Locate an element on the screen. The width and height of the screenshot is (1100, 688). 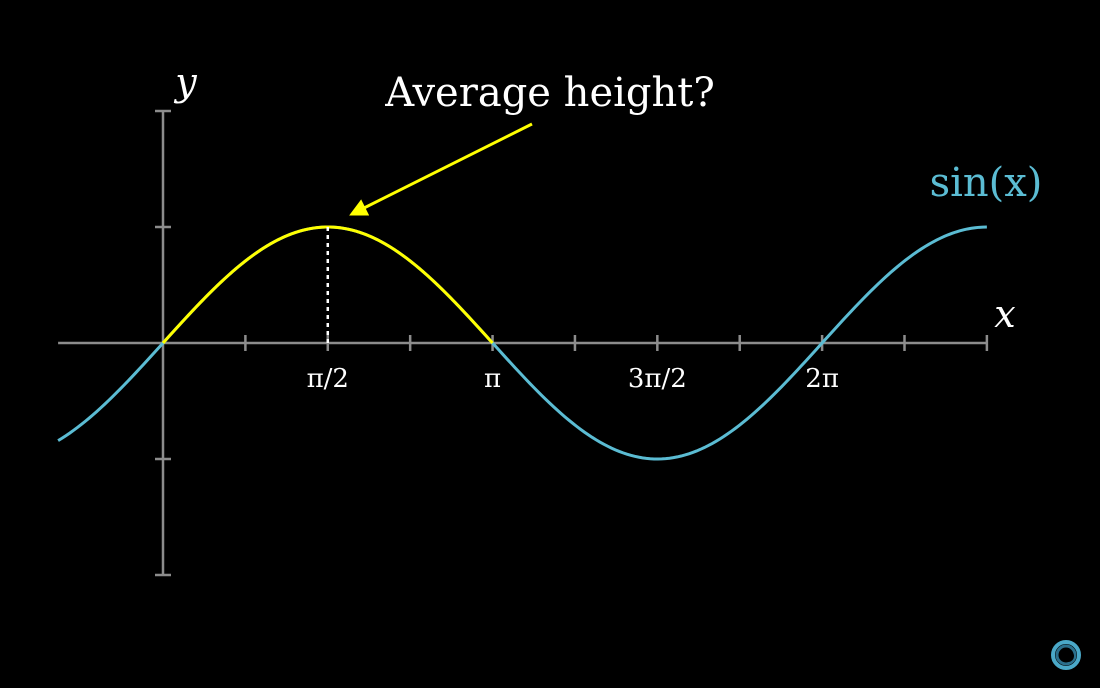
x-tick-label: 3π/2 is located at coordinates (657, 379).